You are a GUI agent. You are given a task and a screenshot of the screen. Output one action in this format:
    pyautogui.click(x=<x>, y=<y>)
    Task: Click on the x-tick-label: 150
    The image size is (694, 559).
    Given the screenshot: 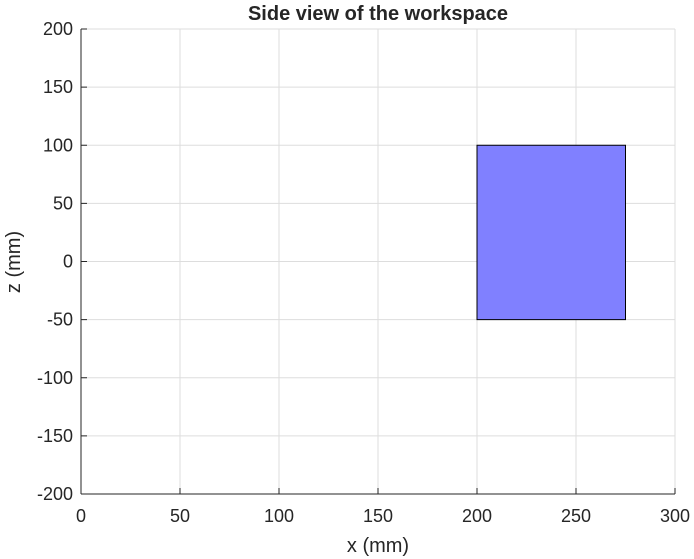 What is the action you would take?
    pyautogui.click(x=378, y=516)
    